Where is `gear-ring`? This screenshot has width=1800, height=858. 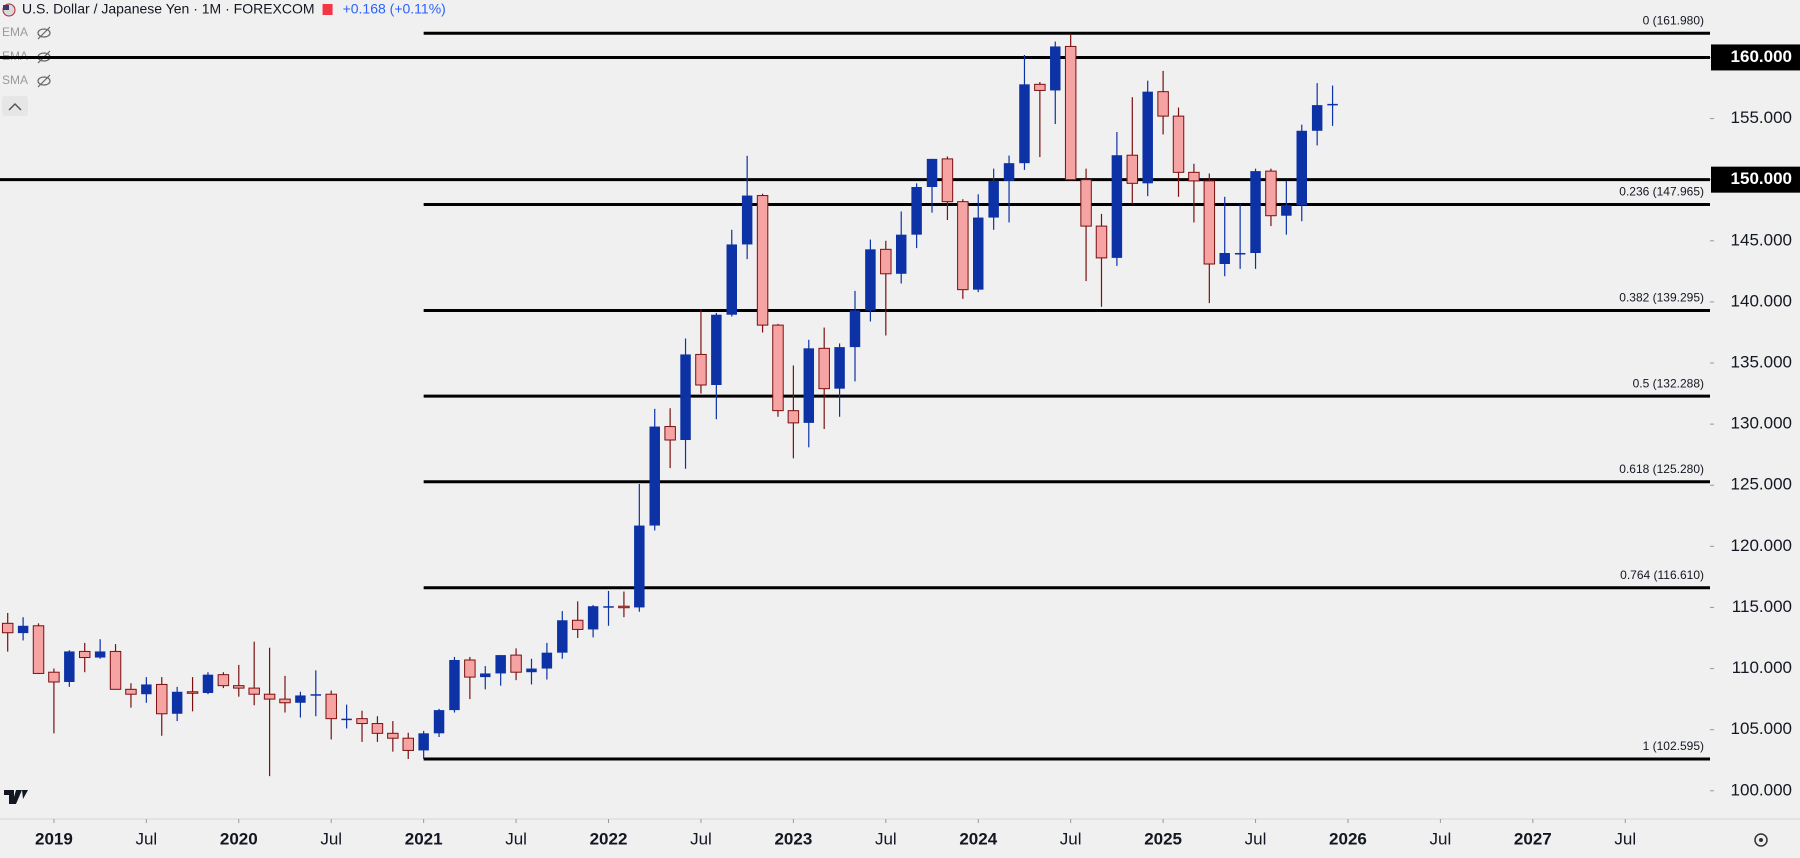
gear-ring is located at coordinates (1761, 840).